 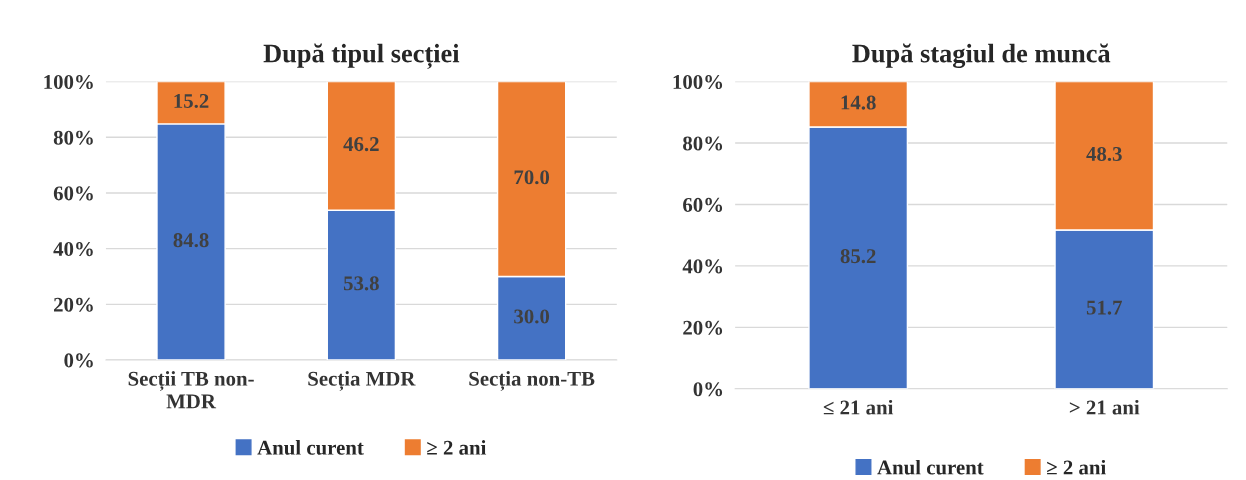 I want to click on data-label: 15.2, so click(x=191, y=101).